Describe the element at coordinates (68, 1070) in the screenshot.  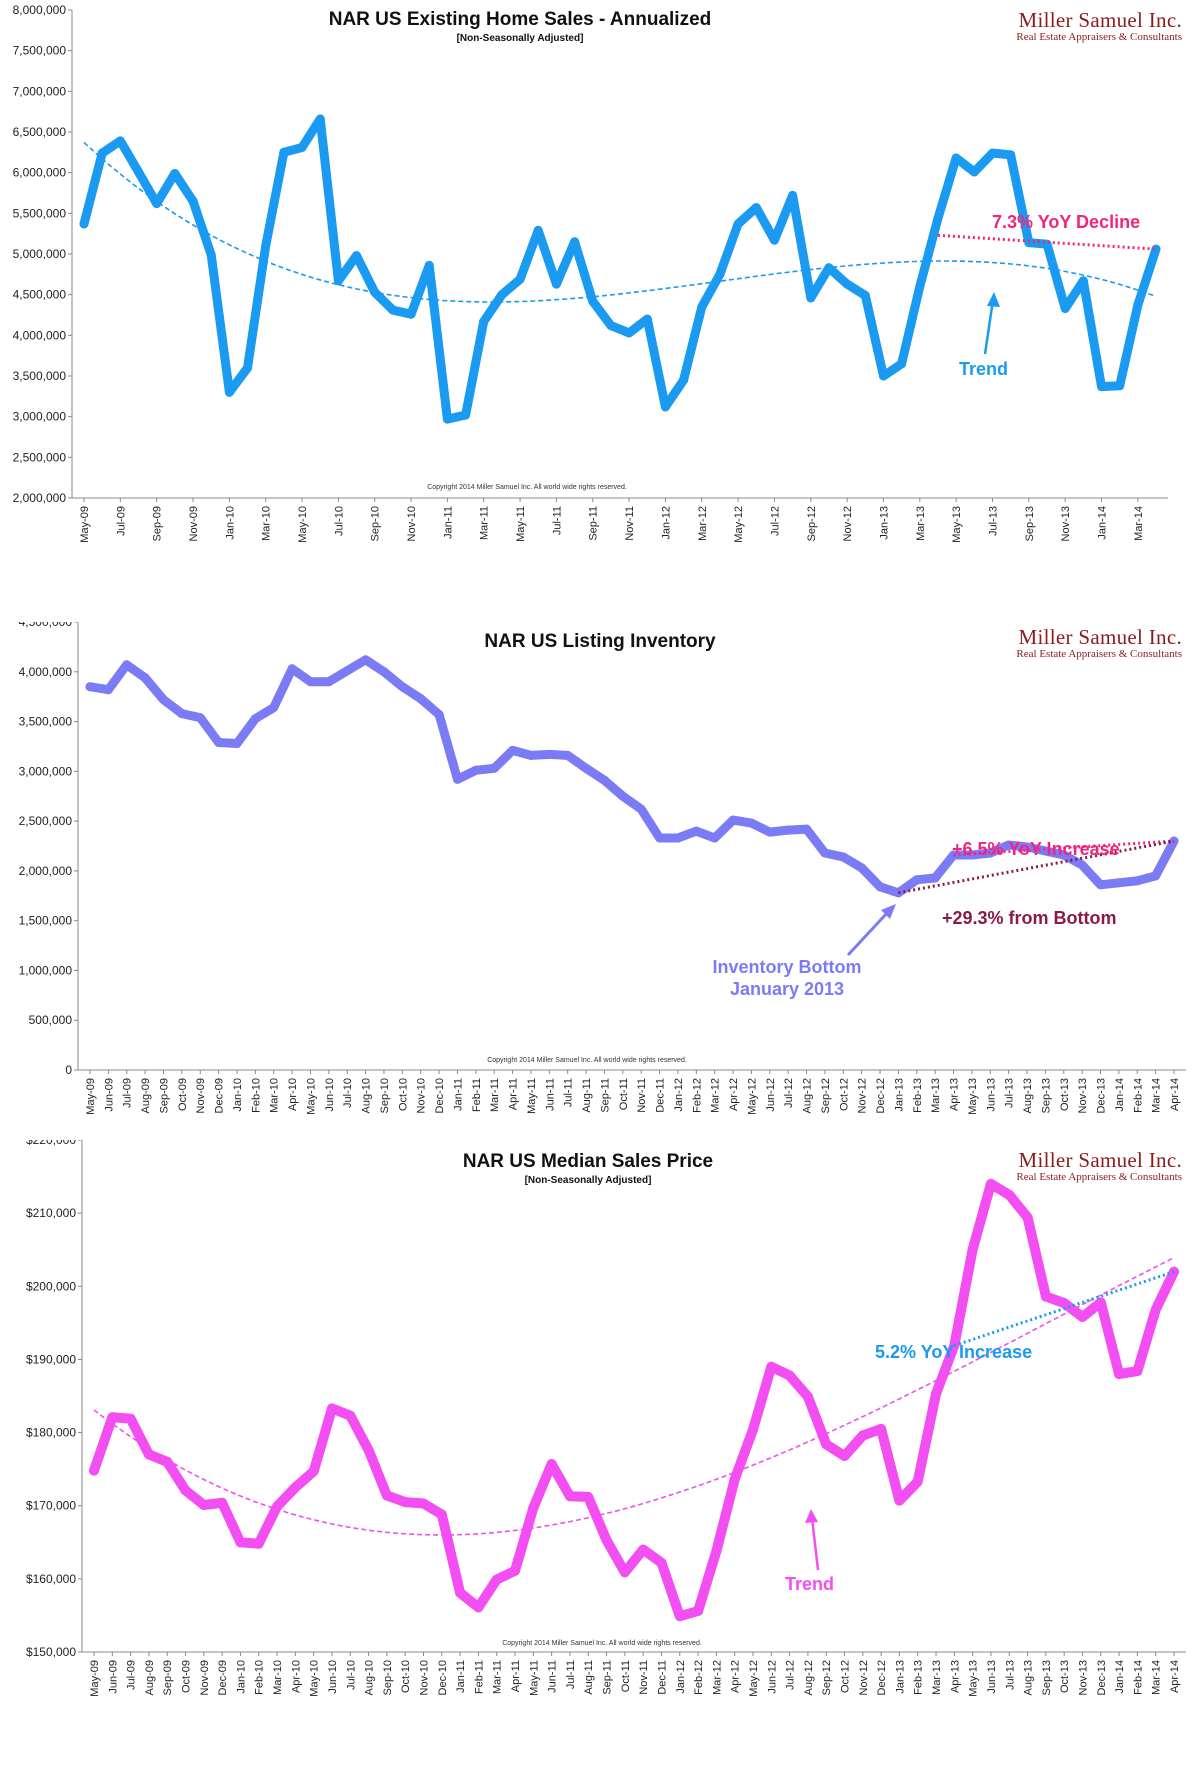
I see `y-tick-label: 0` at that location.